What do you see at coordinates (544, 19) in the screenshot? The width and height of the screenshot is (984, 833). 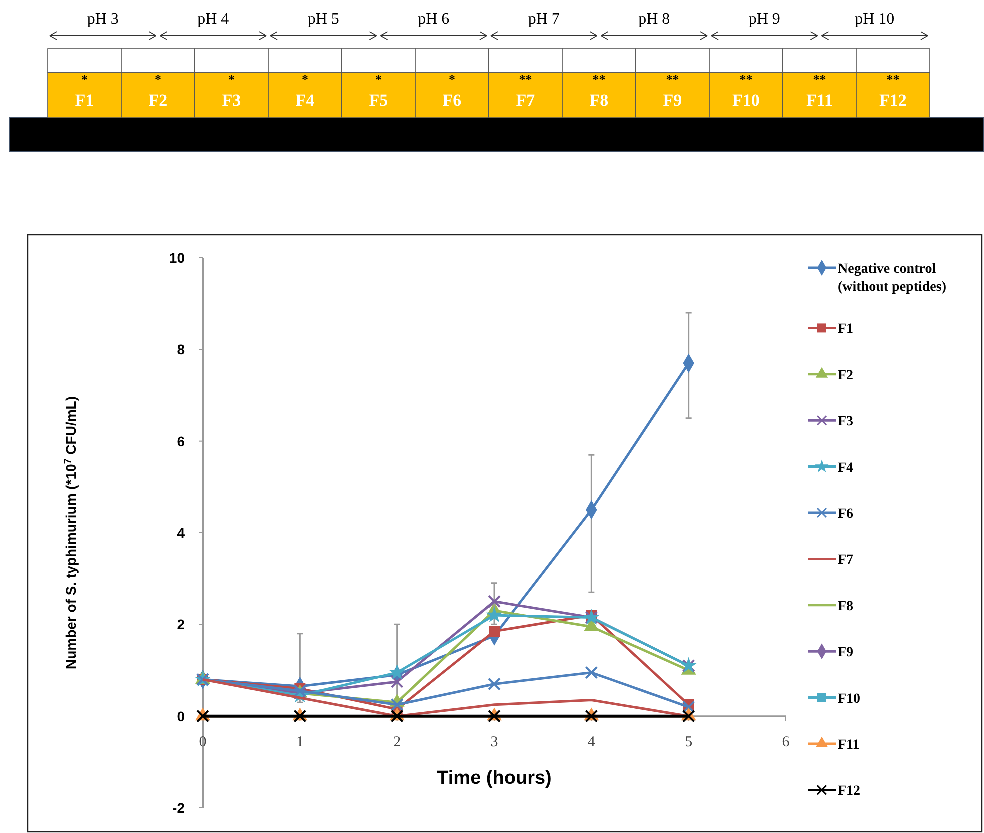 I see `category-label: pH 7` at bounding box center [544, 19].